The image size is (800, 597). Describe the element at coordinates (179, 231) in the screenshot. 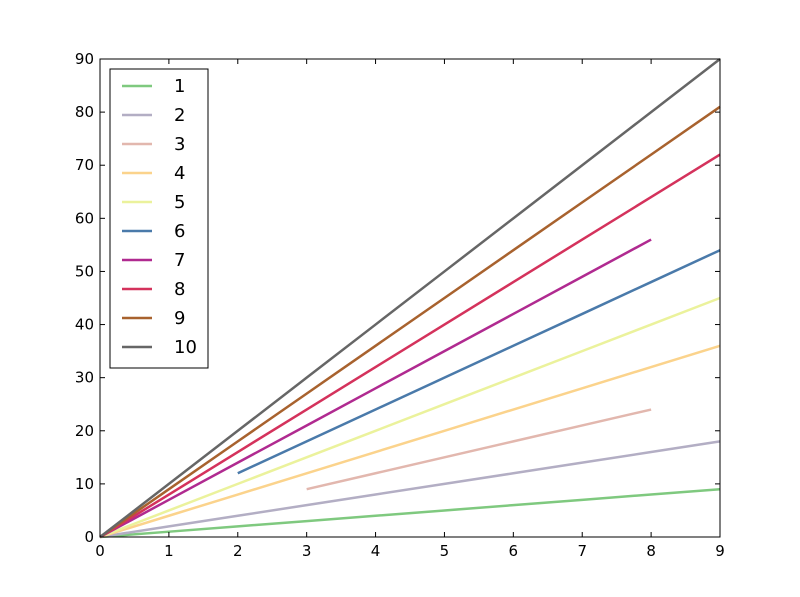

I see `legend-label: 6` at that location.